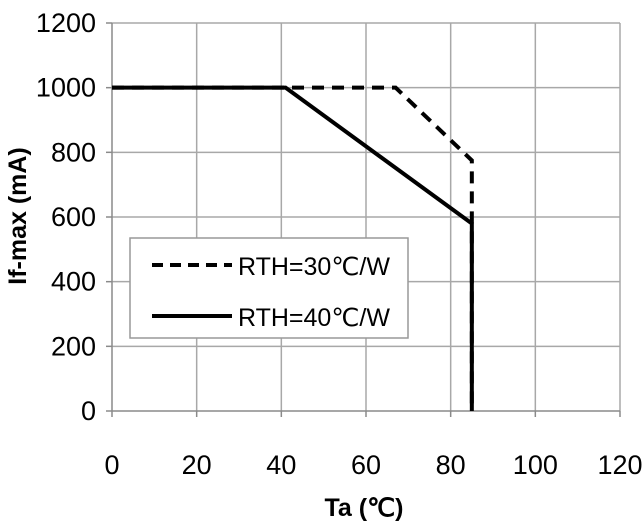 The image size is (644, 529). What do you see at coordinates (73, 282) in the screenshot?
I see `y-tick-label-400: 400` at bounding box center [73, 282].